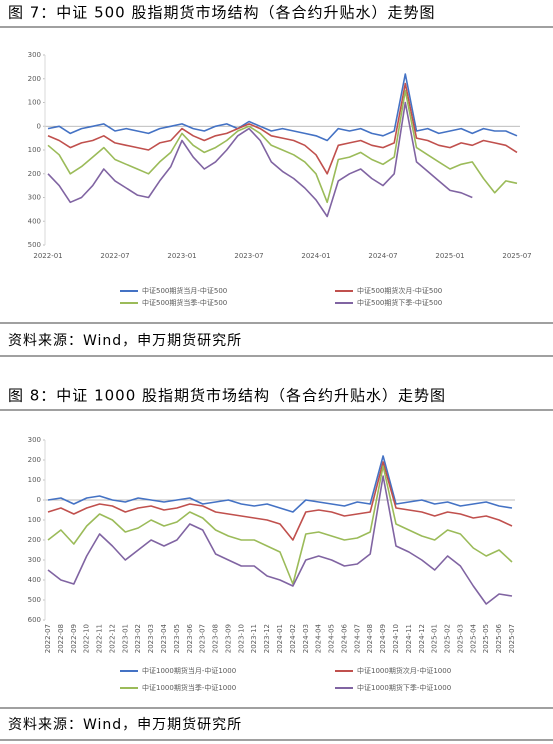 Image resolution: width=553 pixels, height=744 pixels. What do you see at coordinates (267, 638) in the screenshot?
I see `x-tick-label: 2023-12` at bounding box center [267, 638].